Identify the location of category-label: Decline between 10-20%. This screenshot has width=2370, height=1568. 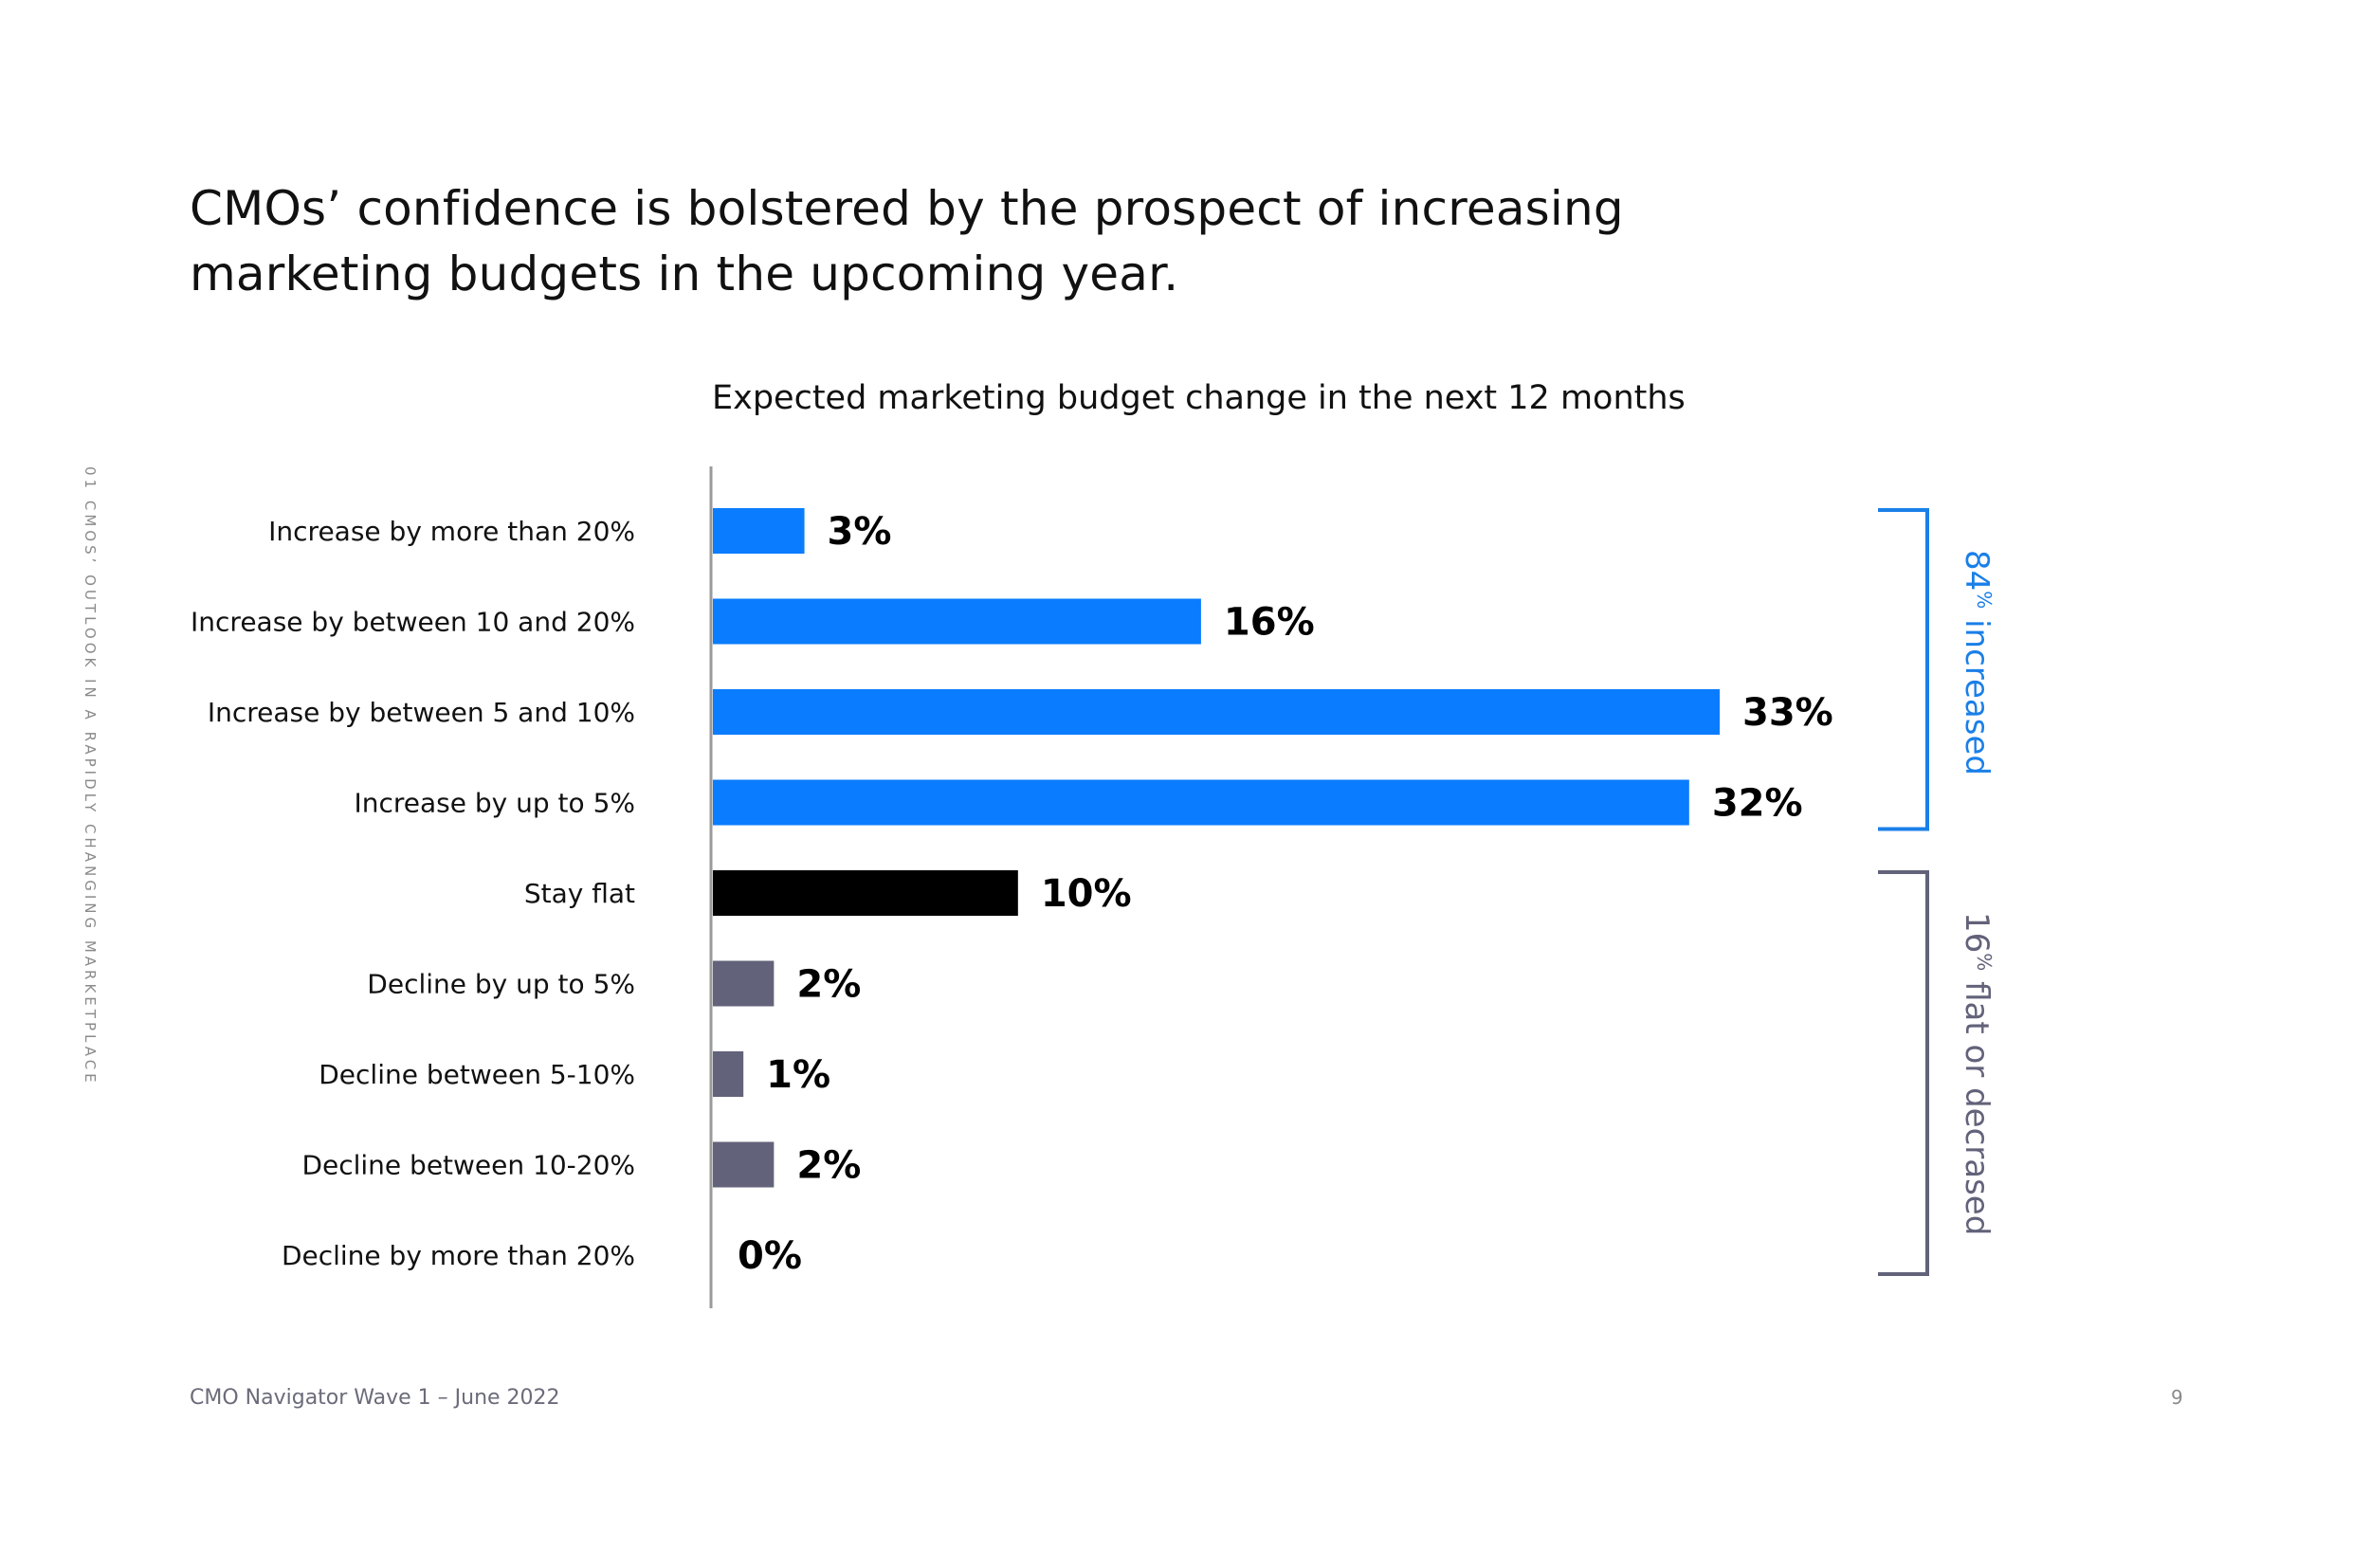
(468, 1165).